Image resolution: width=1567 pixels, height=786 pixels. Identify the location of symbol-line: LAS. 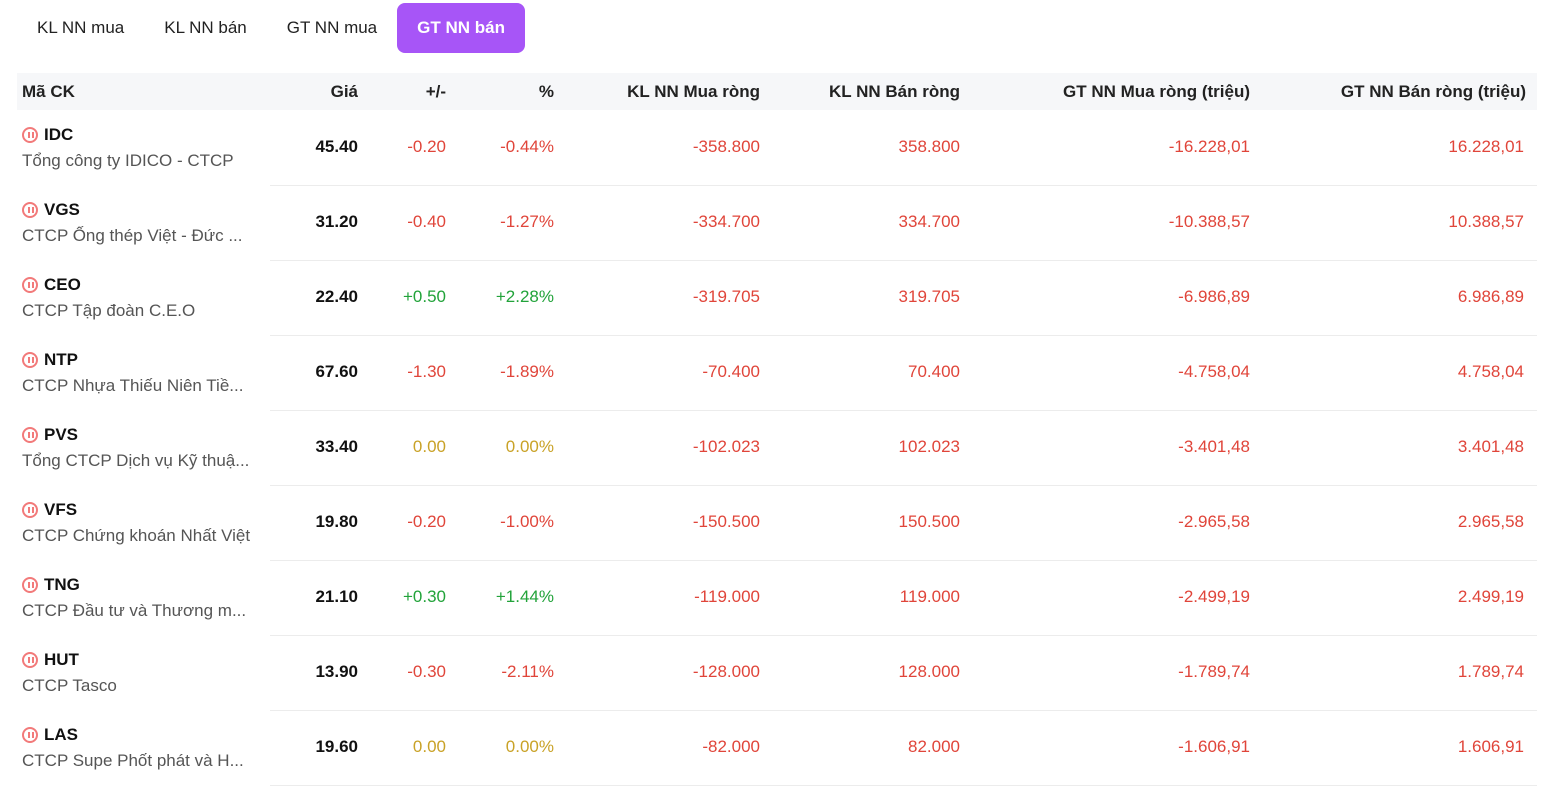
(146, 735).